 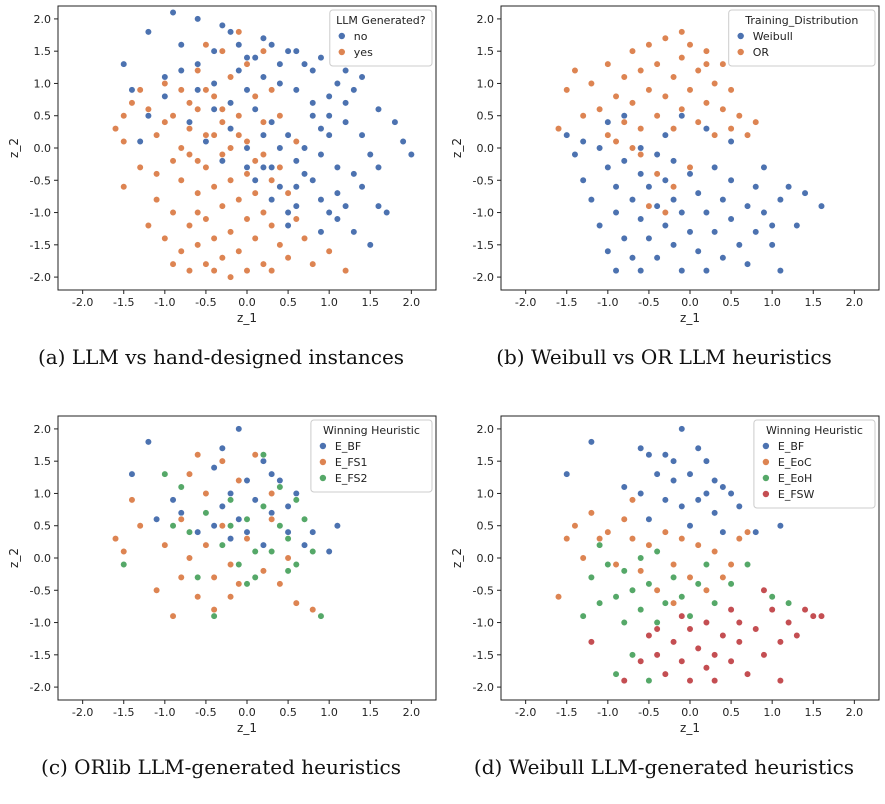 What do you see at coordinates (772, 712) in the screenshot?
I see `x-tick-label: 1.0` at bounding box center [772, 712].